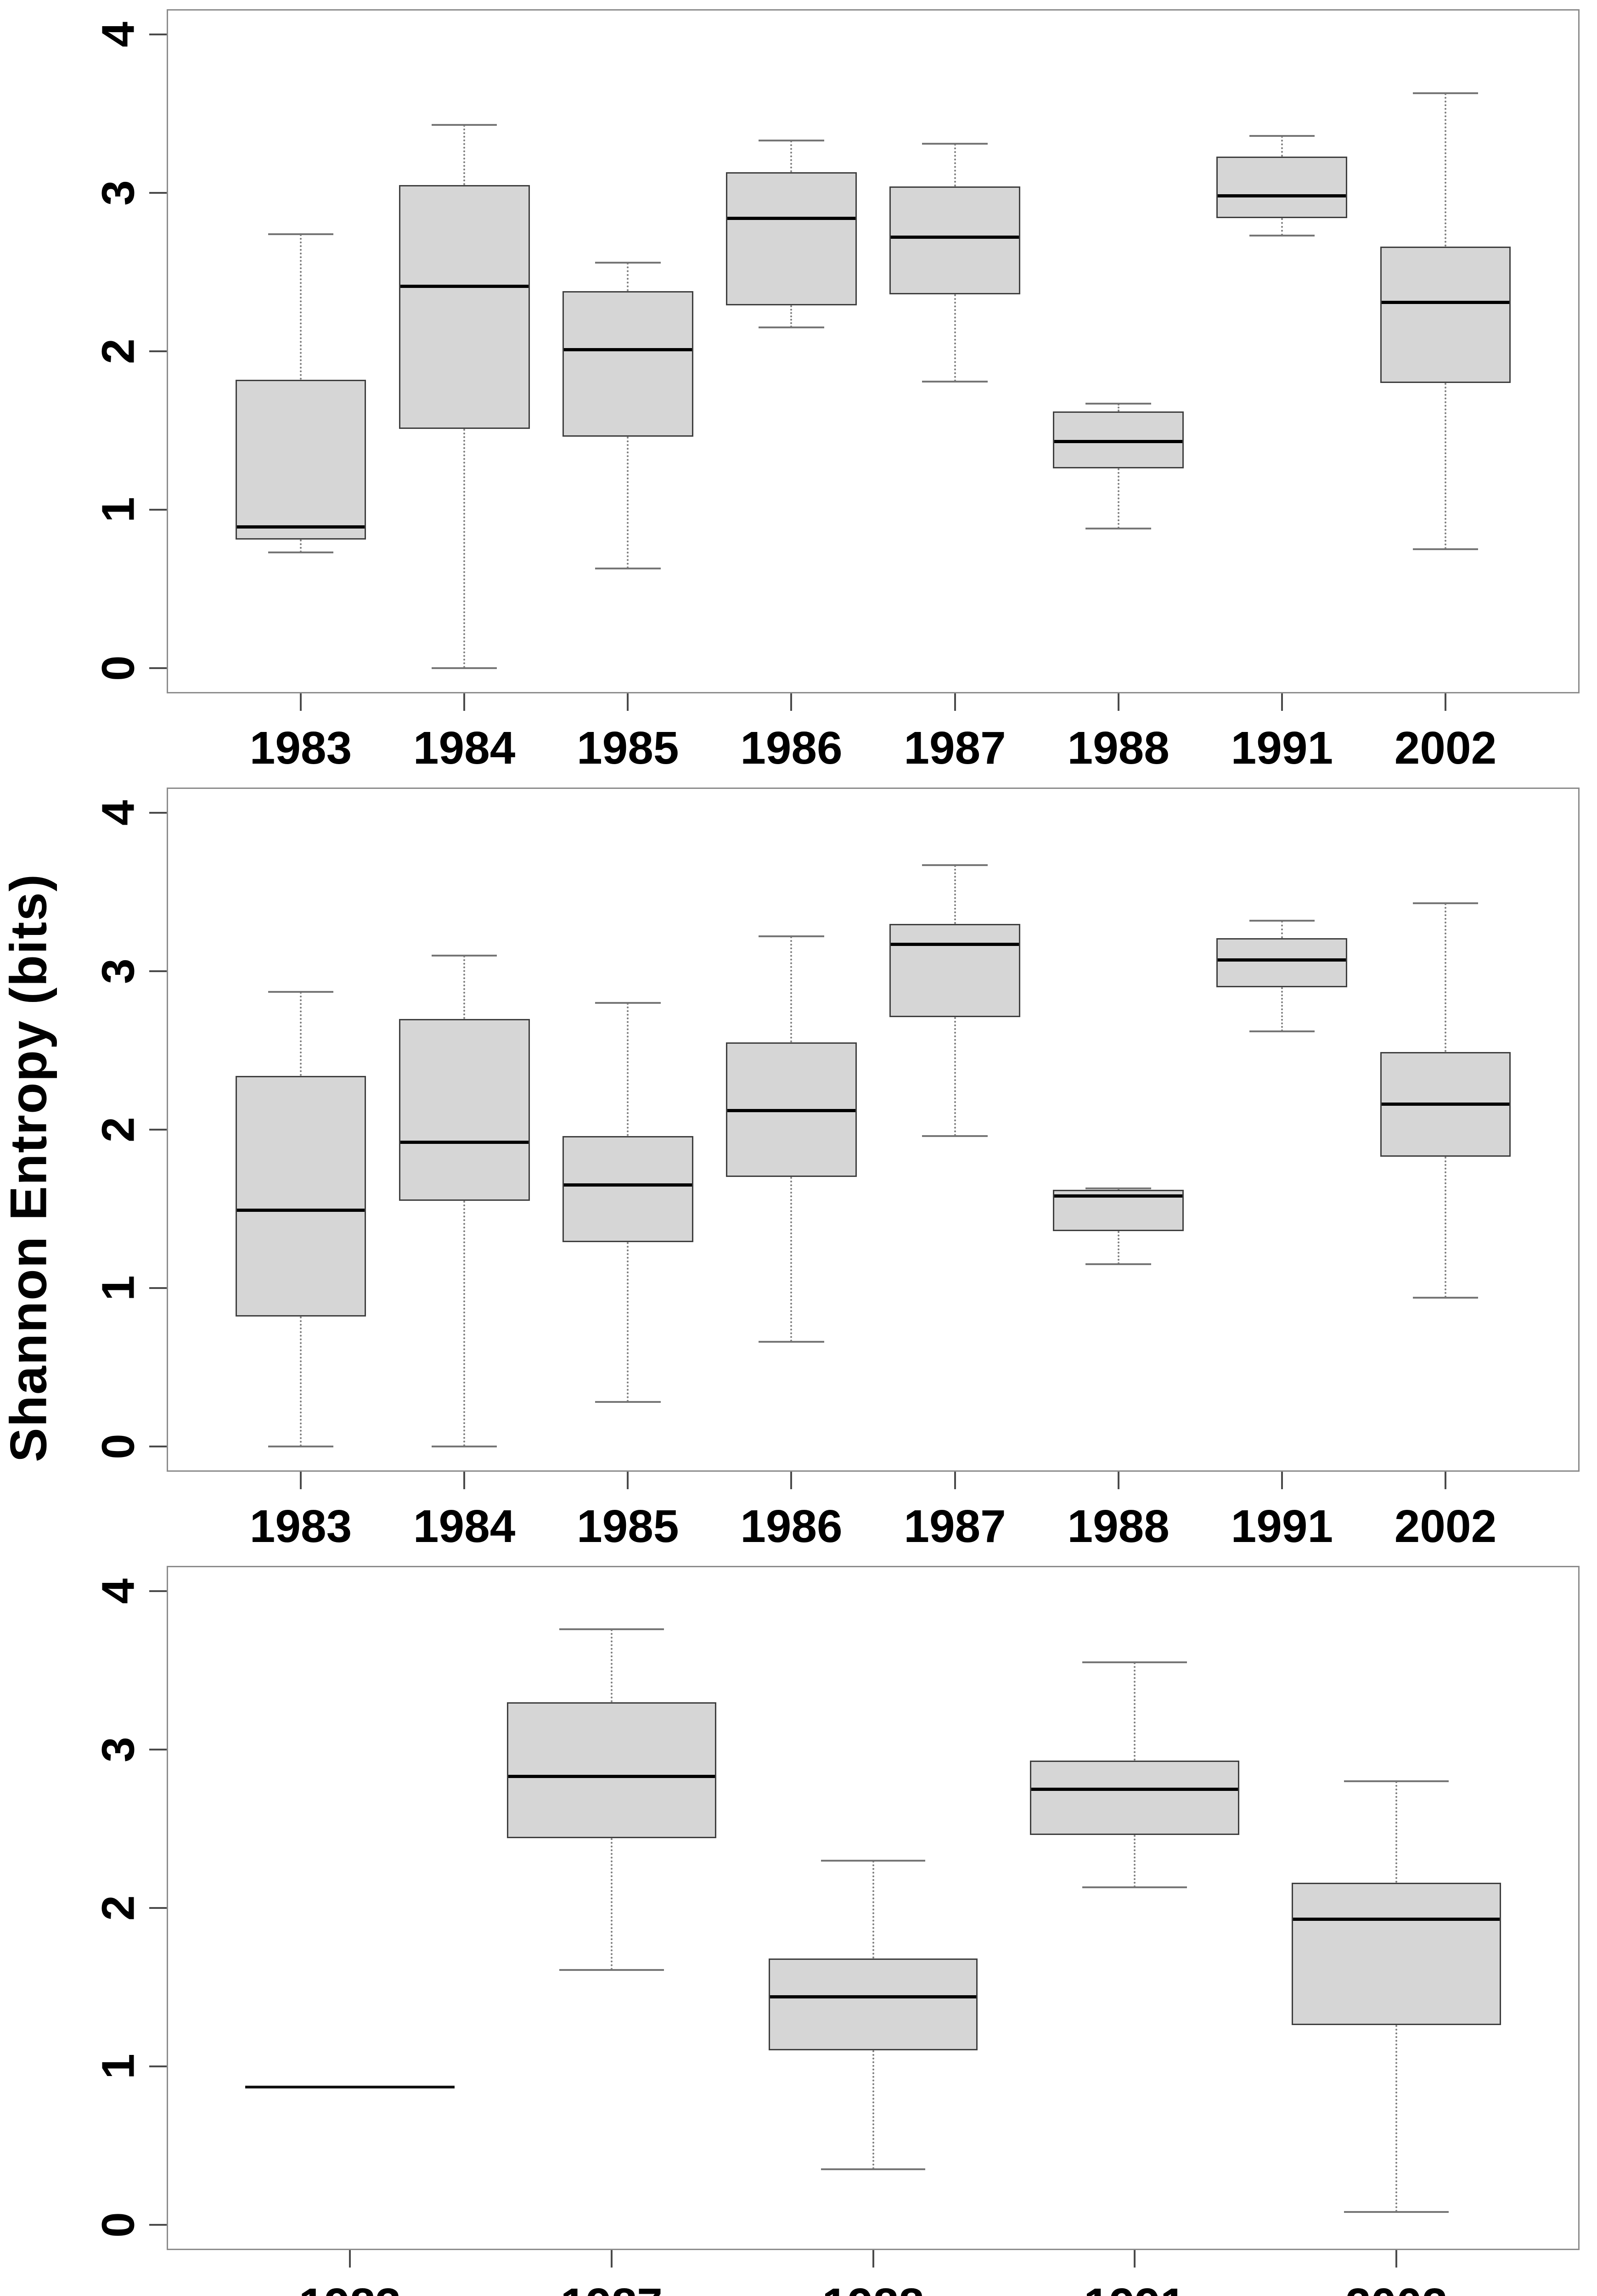 The width and height of the screenshot is (1597, 2296). What do you see at coordinates (118, 1908) in the screenshot?
I see `y-tick-label: 2` at bounding box center [118, 1908].